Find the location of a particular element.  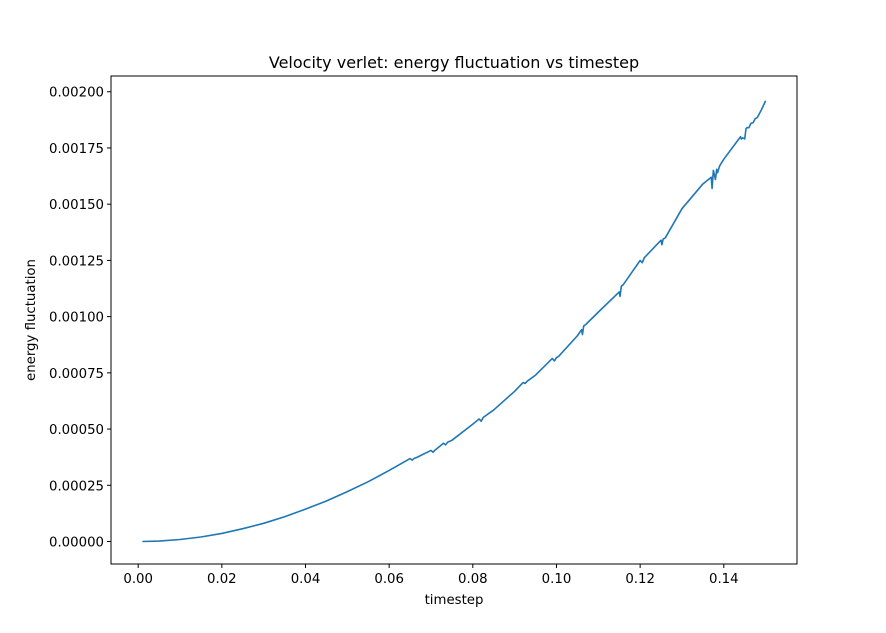

x-axis-label: timestep is located at coordinates (454, 600).